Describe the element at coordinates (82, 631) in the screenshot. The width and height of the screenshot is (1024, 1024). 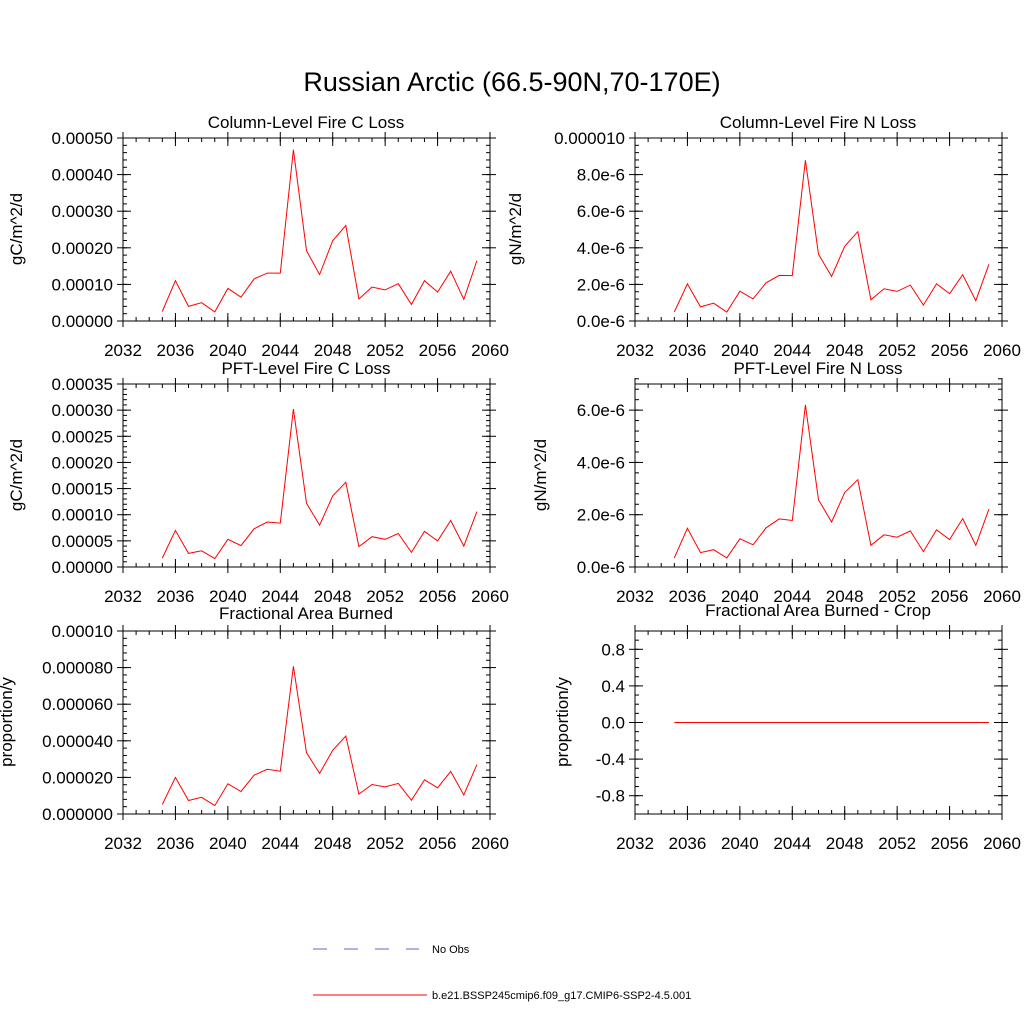
I see `panel-5-y-tick-label: 0.00010` at that location.